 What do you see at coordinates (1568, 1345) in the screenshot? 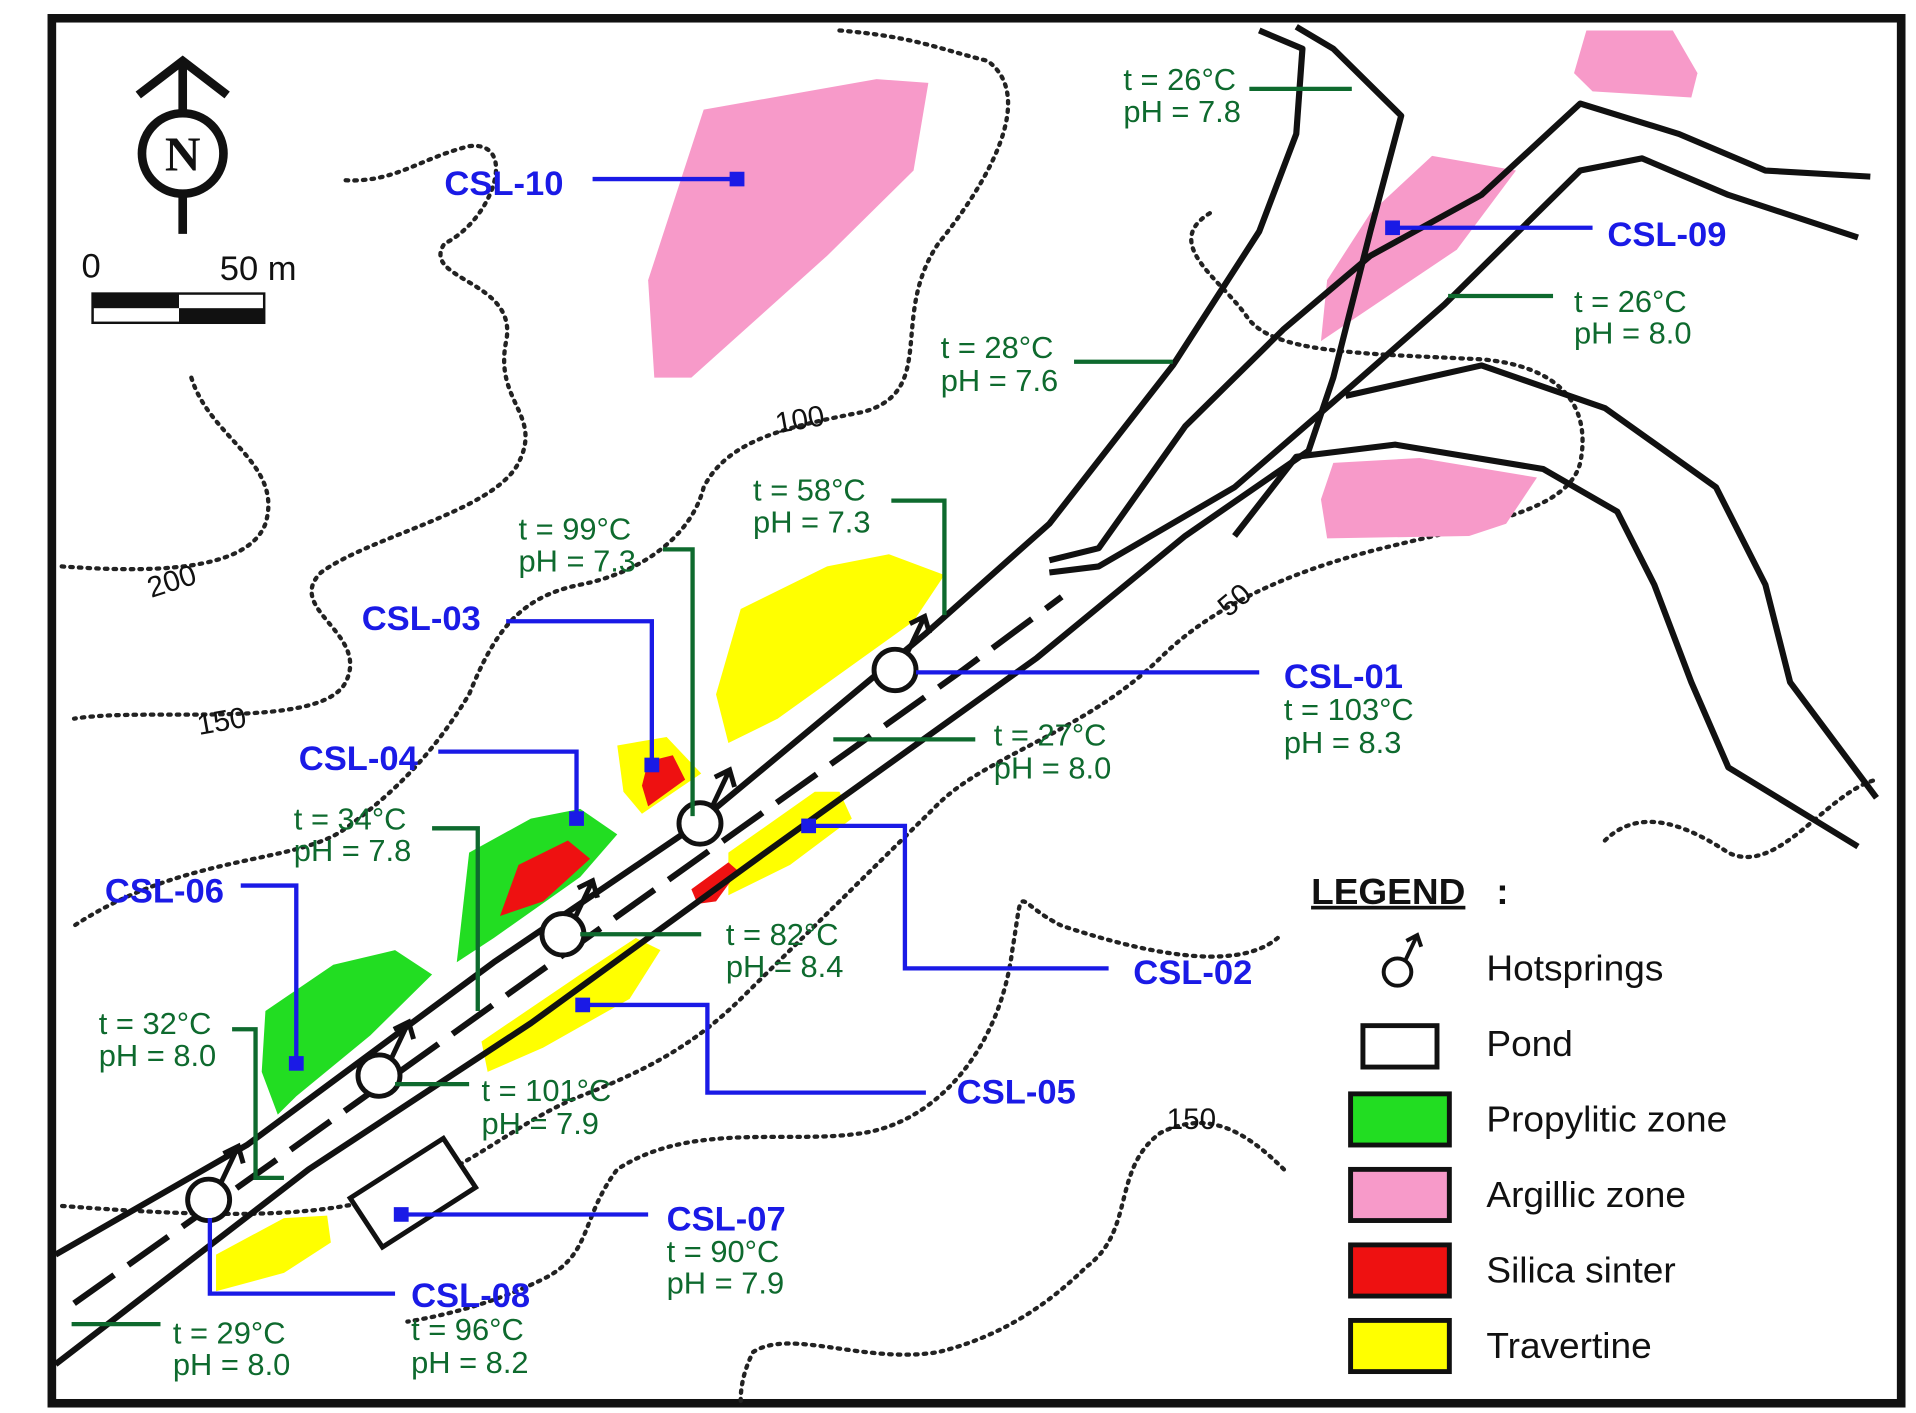
I see `legend-label: Travertine` at bounding box center [1568, 1345].